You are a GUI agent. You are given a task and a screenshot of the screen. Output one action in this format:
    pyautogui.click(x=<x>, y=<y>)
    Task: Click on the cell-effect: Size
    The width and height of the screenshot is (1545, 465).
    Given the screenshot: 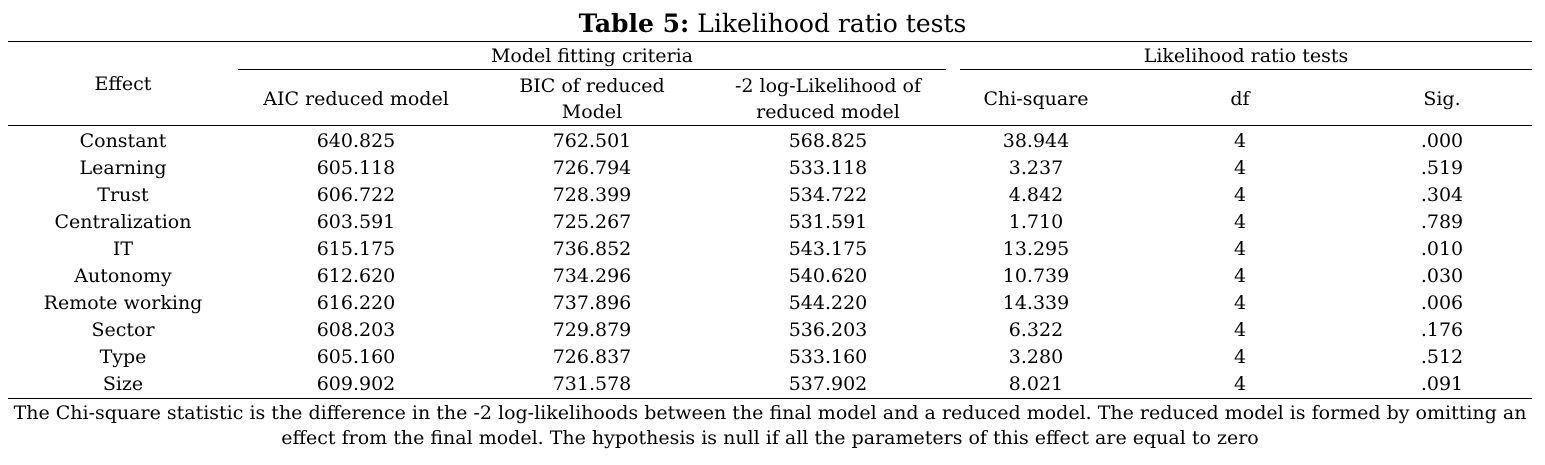 What is the action you would take?
    pyautogui.click(x=123, y=384)
    